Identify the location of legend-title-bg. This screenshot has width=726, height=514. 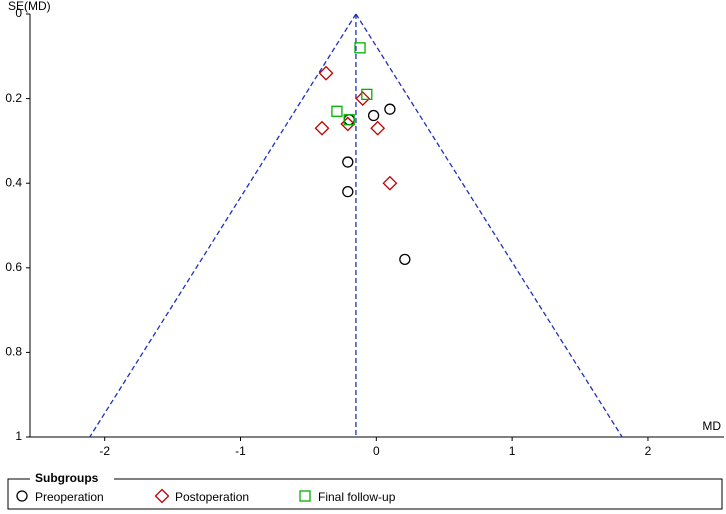
(72, 479).